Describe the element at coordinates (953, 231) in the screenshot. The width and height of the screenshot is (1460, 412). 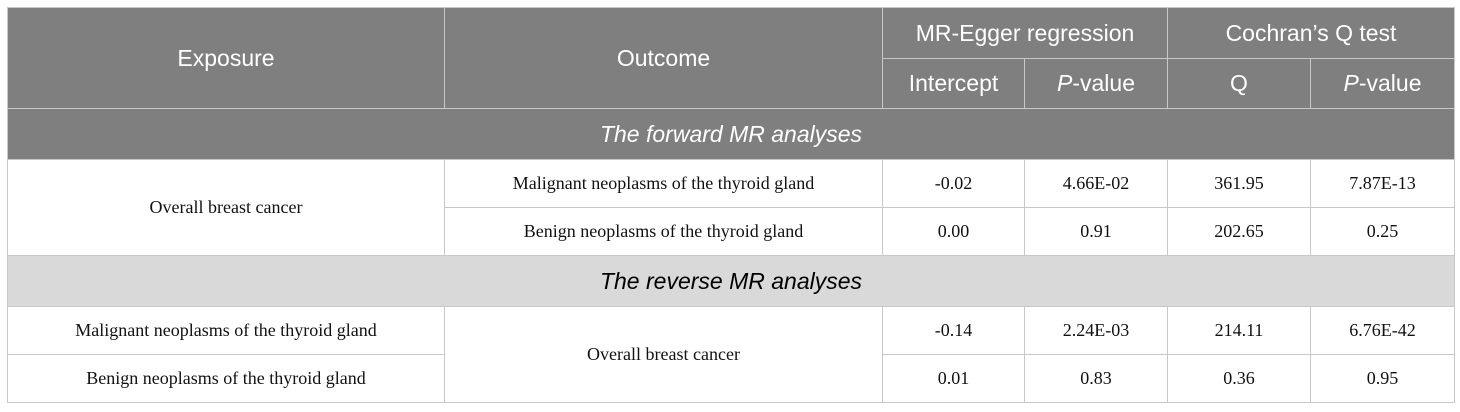
I see `cell-intercept: 0.00` at that location.